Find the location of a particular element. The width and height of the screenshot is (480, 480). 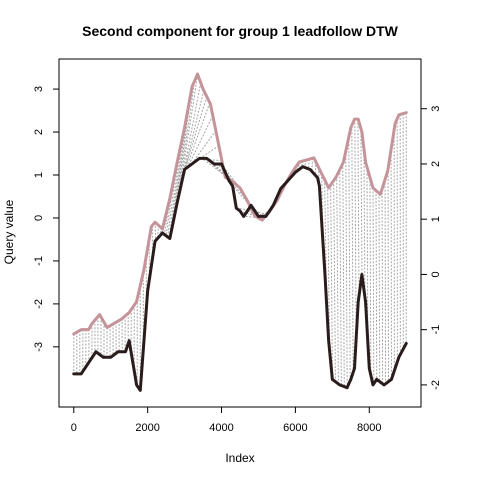

y-tick-label: 3 is located at coordinates (39, 89).